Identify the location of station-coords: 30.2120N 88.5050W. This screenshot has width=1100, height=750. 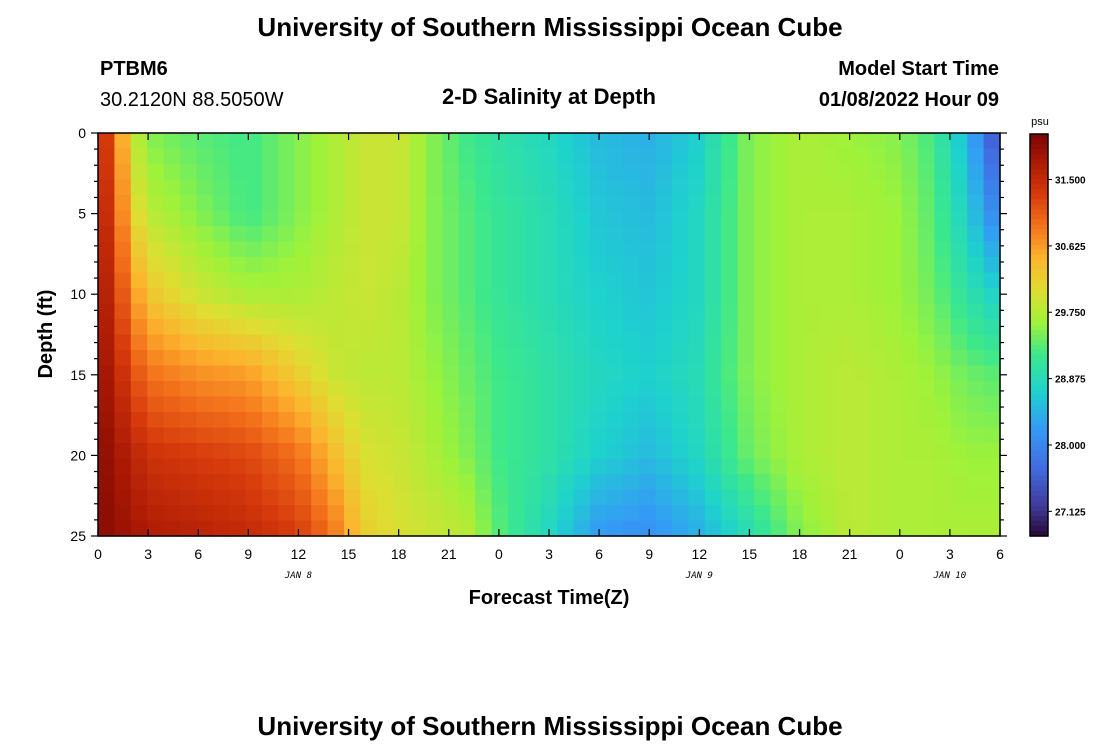
(192, 100).